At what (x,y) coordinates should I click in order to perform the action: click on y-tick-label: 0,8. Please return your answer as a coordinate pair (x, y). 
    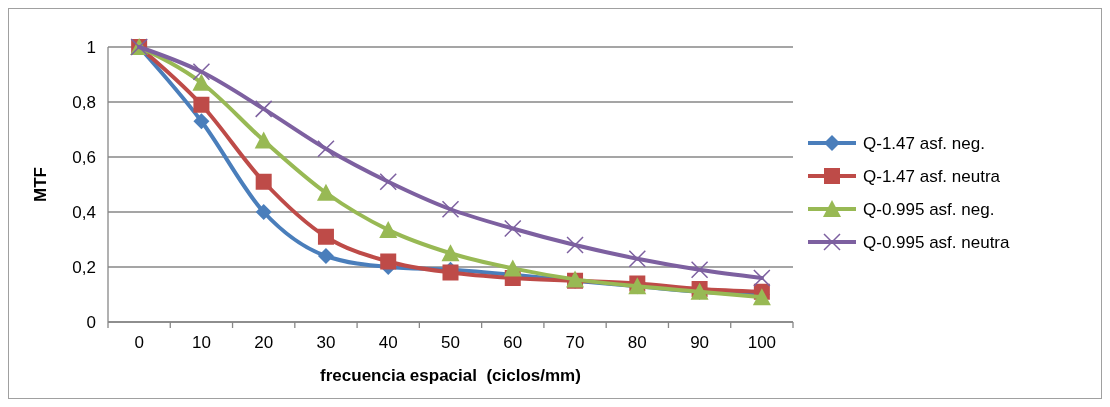
    Looking at the image, I should click on (84, 102).